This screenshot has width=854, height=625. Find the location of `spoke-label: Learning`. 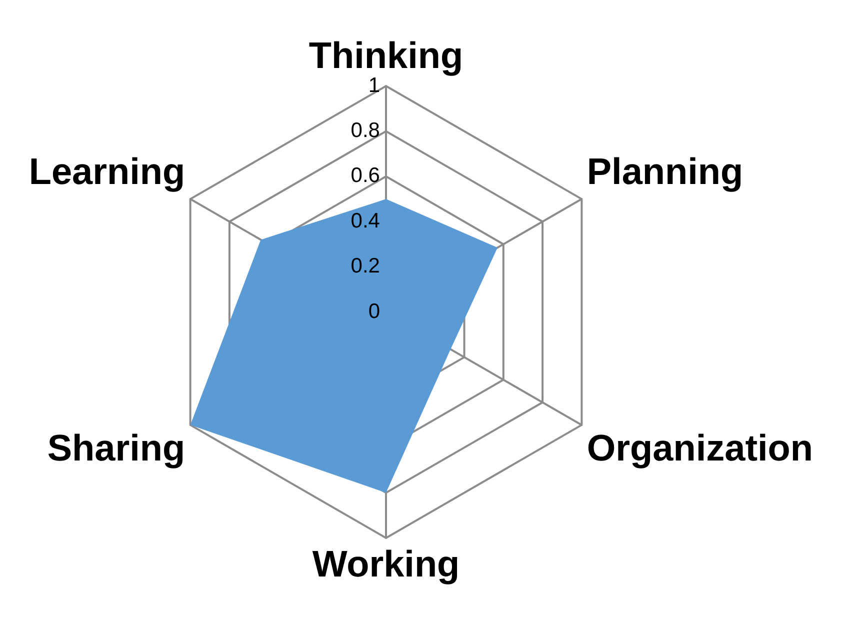

spoke-label: Learning is located at coordinates (107, 171).